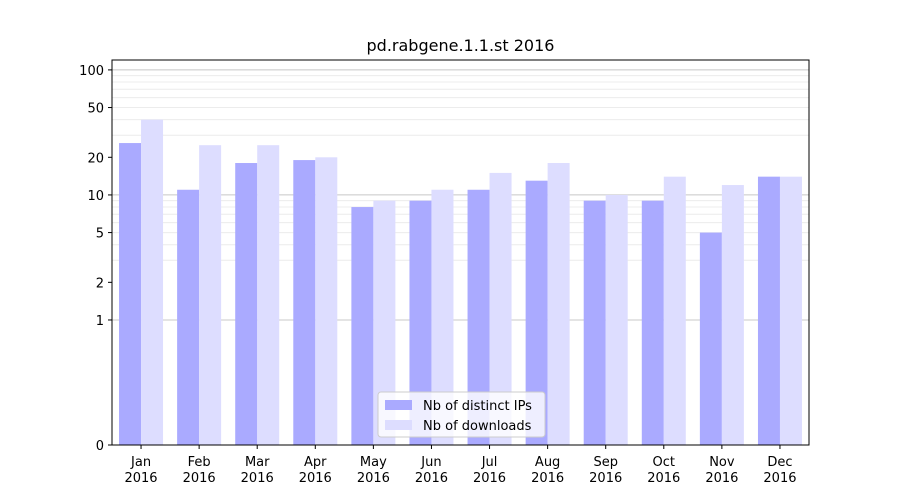 This screenshot has height=504, width=900. I want to click on y-tick-label: 5, so click(100, 234).